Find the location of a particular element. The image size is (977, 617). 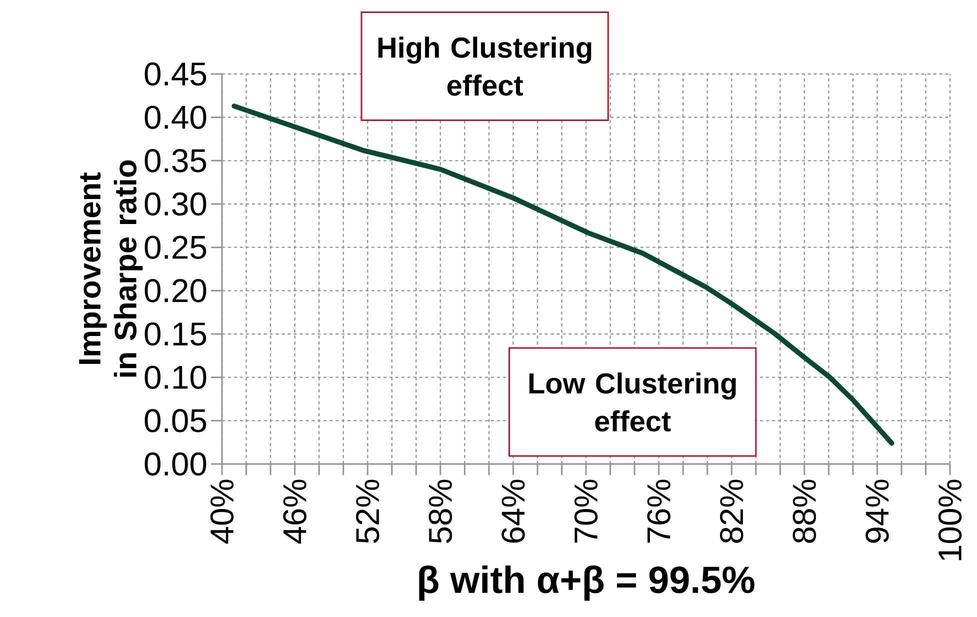

x-tick-label: 40% is located at coordinates (222, 512).